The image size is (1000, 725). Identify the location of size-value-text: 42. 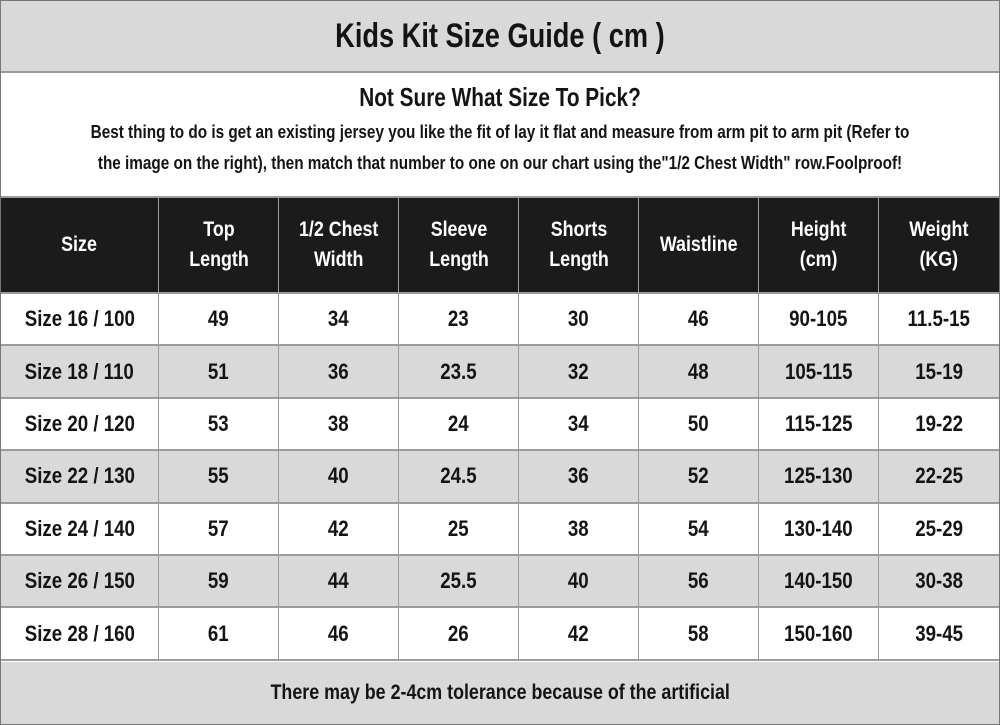
(338, 528).